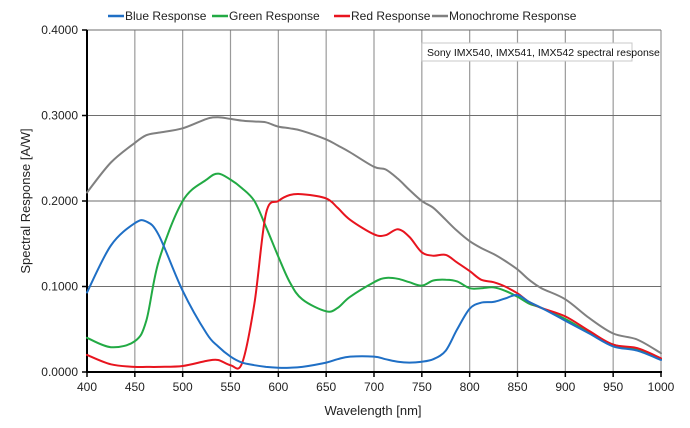  Describe the element at coordinates (372, 410) in the screenshot. I see `x-axis-title: Wavelength [nm]` at that location.